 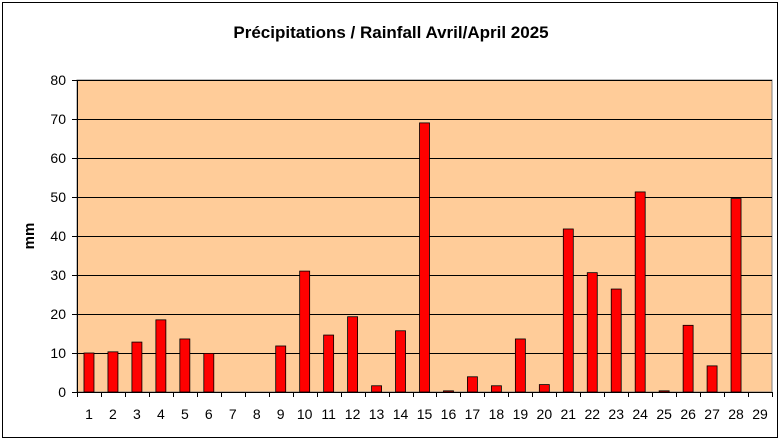 I want to click on x-tick-label: 15, so click(x=425, y=414).